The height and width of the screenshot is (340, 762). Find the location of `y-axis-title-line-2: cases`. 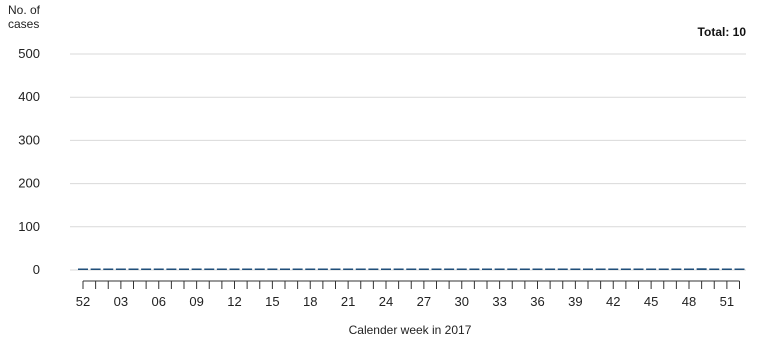

y-axis-title-line-2: cases is located at coordinates (23, 24).